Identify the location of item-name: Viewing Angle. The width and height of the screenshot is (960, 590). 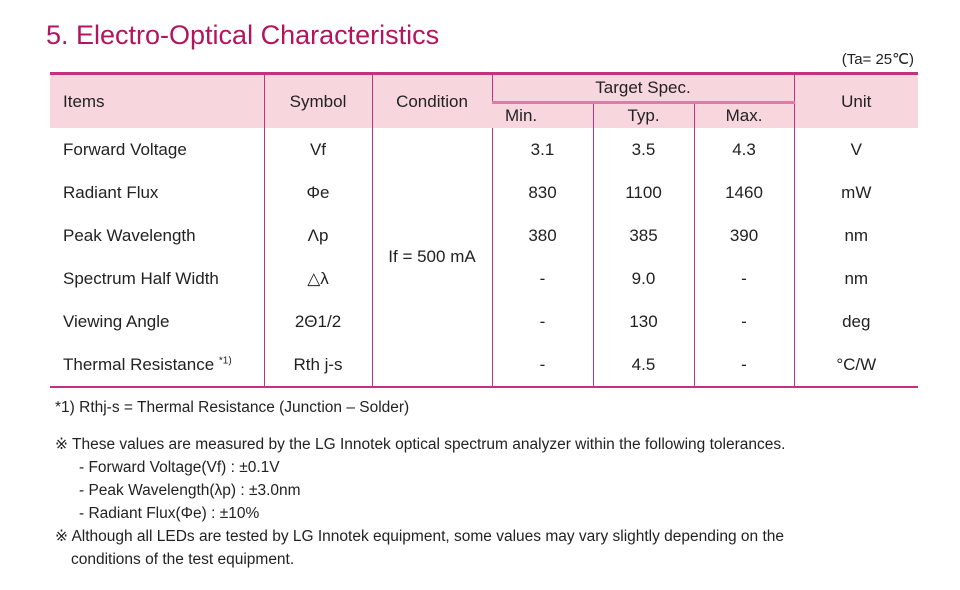
(157, 321).